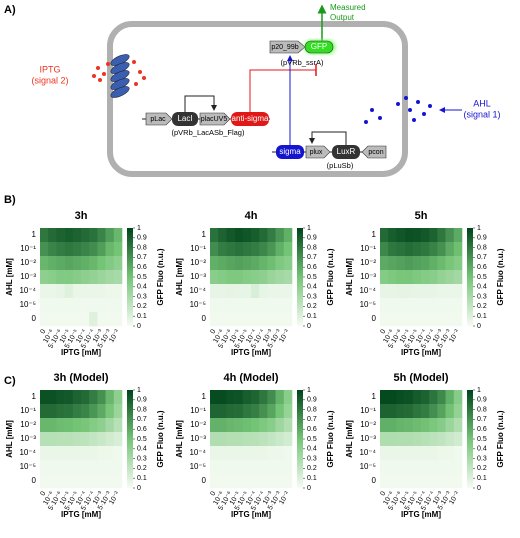  I want to click on y-tick-label: 10⁻¹, so click(28, 248).